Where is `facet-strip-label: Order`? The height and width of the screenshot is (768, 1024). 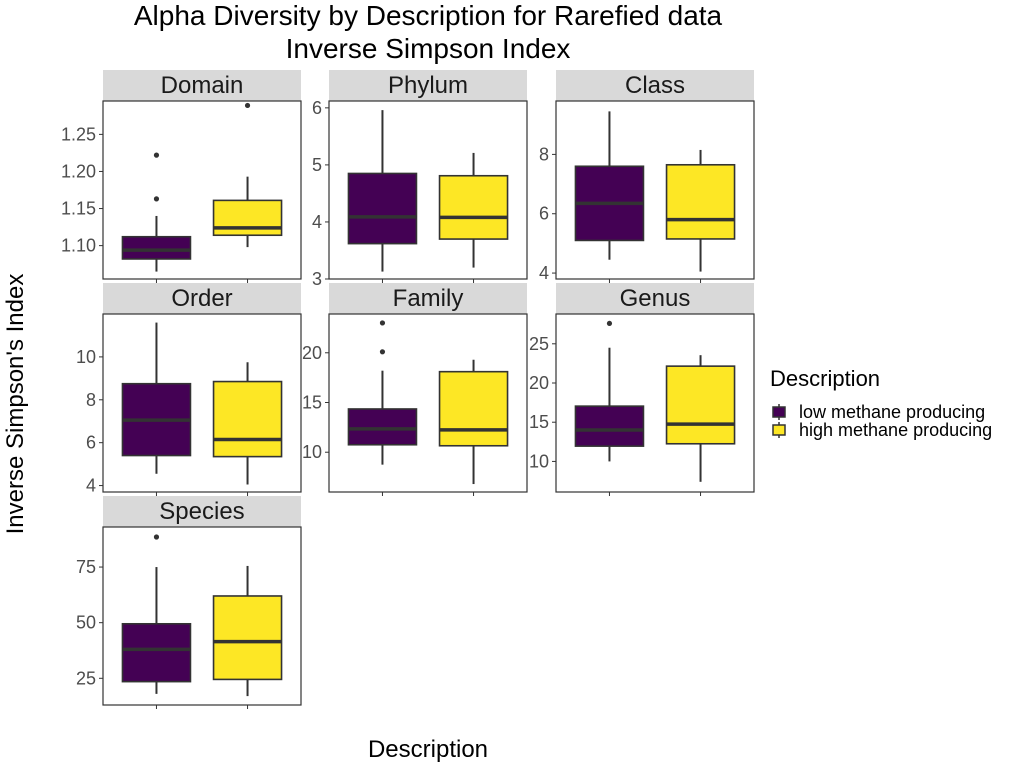 facet-strip-label: Order is located at coordinates (201, 298).